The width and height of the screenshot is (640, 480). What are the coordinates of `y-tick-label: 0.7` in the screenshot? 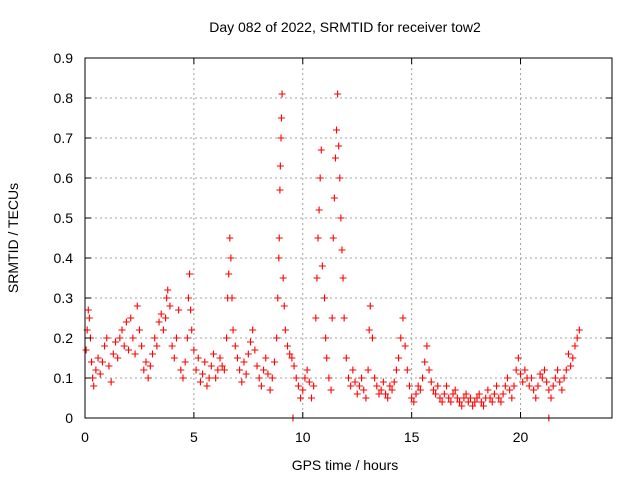 It's located at (64, 138).